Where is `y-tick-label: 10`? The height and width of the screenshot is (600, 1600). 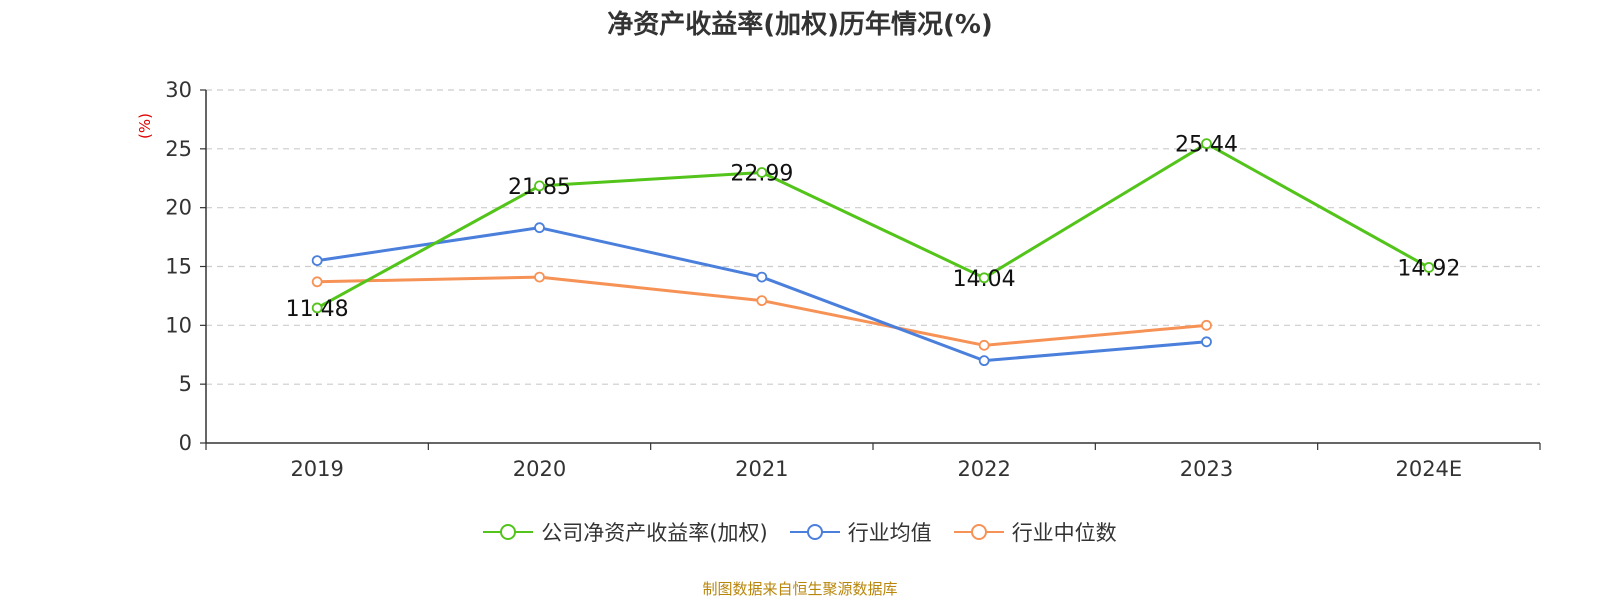 y-tick-label: 10 is located at coordinates (178, 325).